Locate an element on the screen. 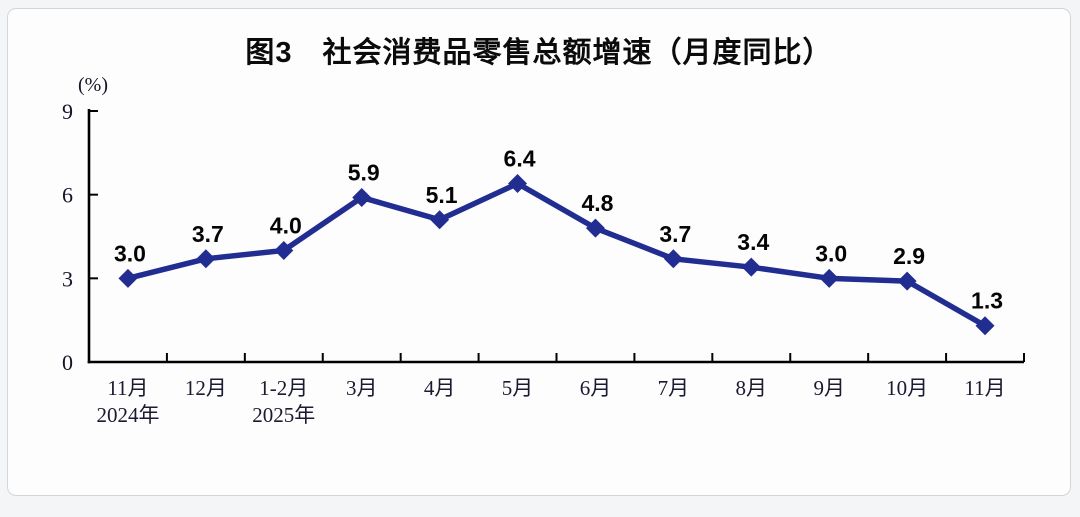 Image resolution: width=1080 pixels, height=517 pixels. data-point-label: 5.1 is located at coordinates (442, 195).